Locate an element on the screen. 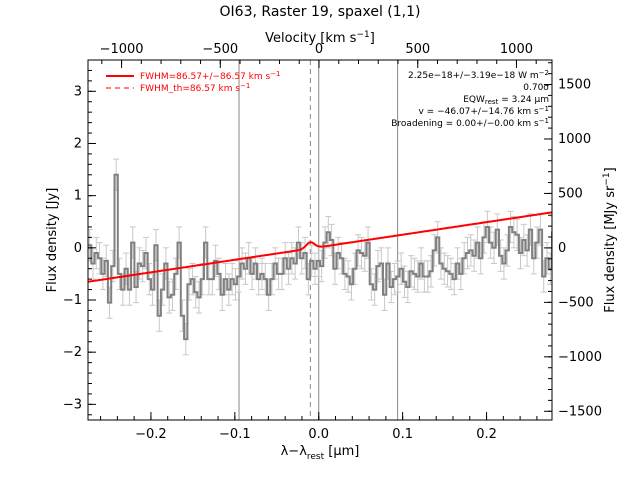 The height and width of the screenshot is (480, 640). righttick-label-3: 0 is located at coordinates (562, 248).